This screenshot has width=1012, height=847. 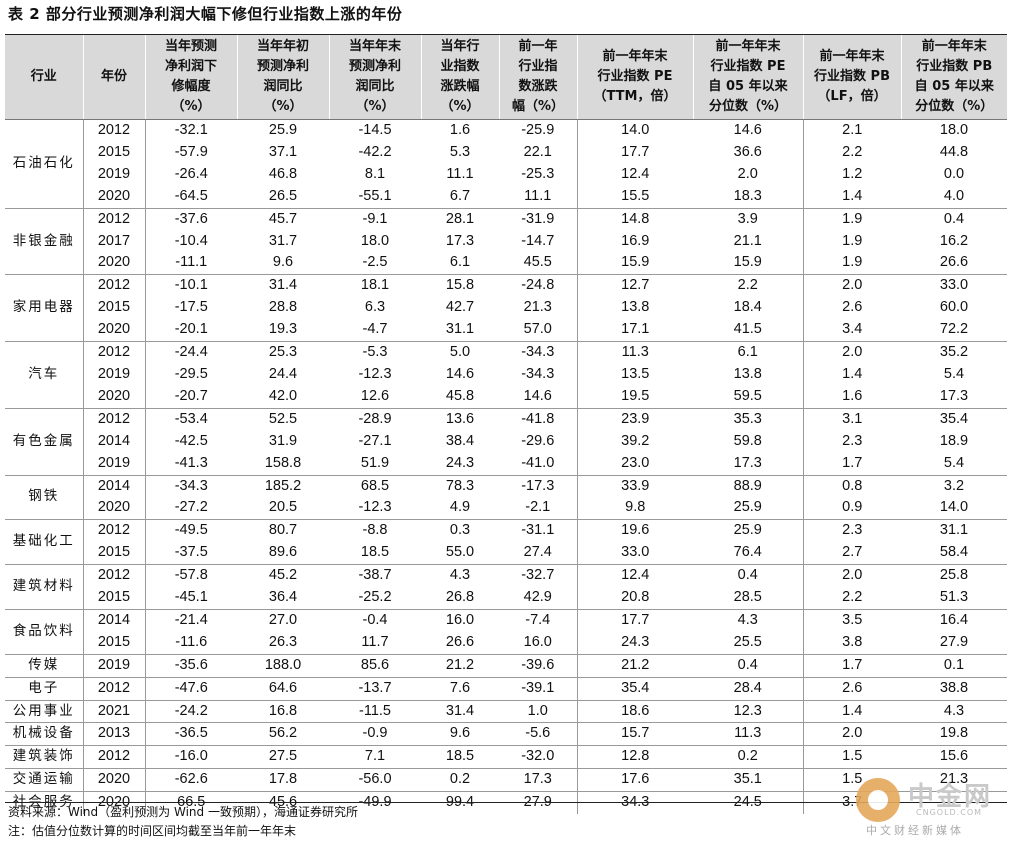 What do you see at coordinates (113, 734) in the screenshot?
I see `year-cell: 2013` at bounding box center [113, 734].